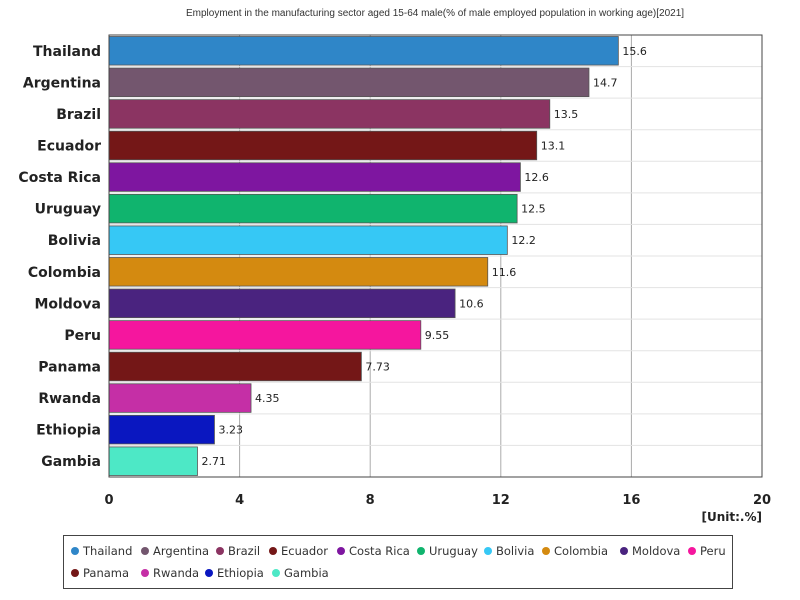 The width and height of the screenshot is (800, 600). I want to click on legend-label: Ecuador, so click(304, 551).